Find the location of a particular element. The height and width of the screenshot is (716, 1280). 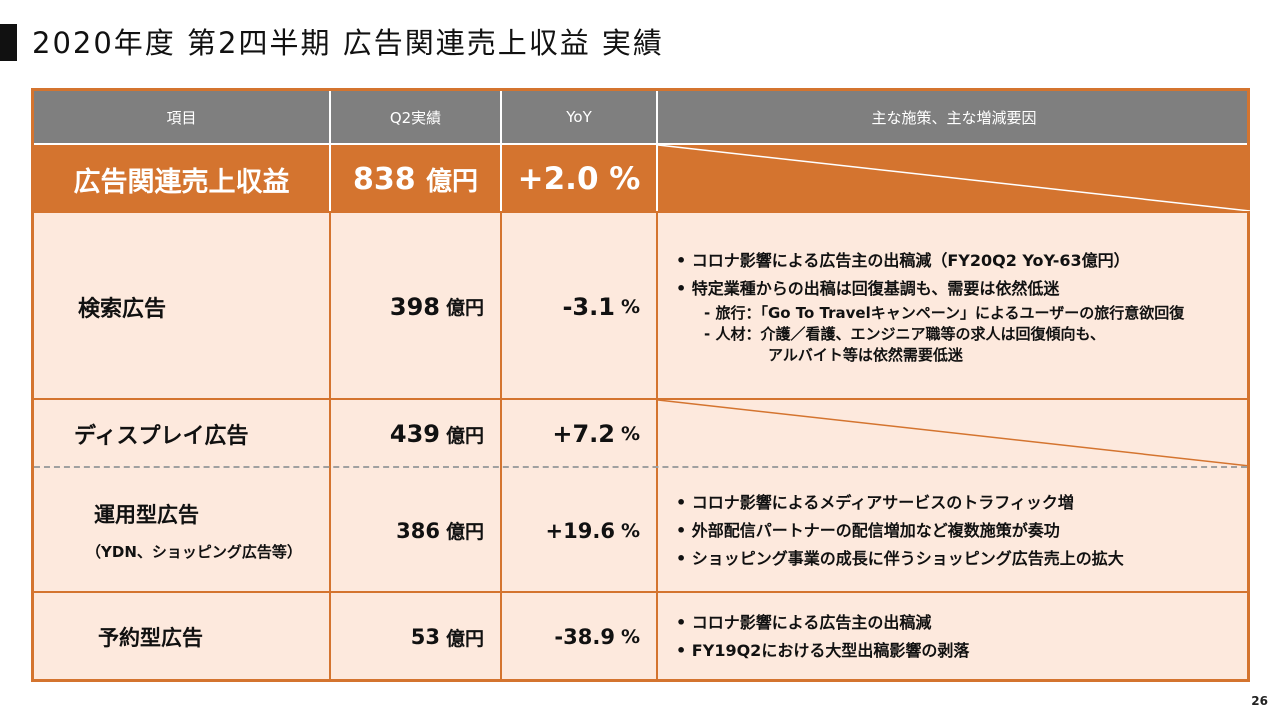

subnote: アルバイト等は依然需要低迷 is located at coordinates (865, 355).